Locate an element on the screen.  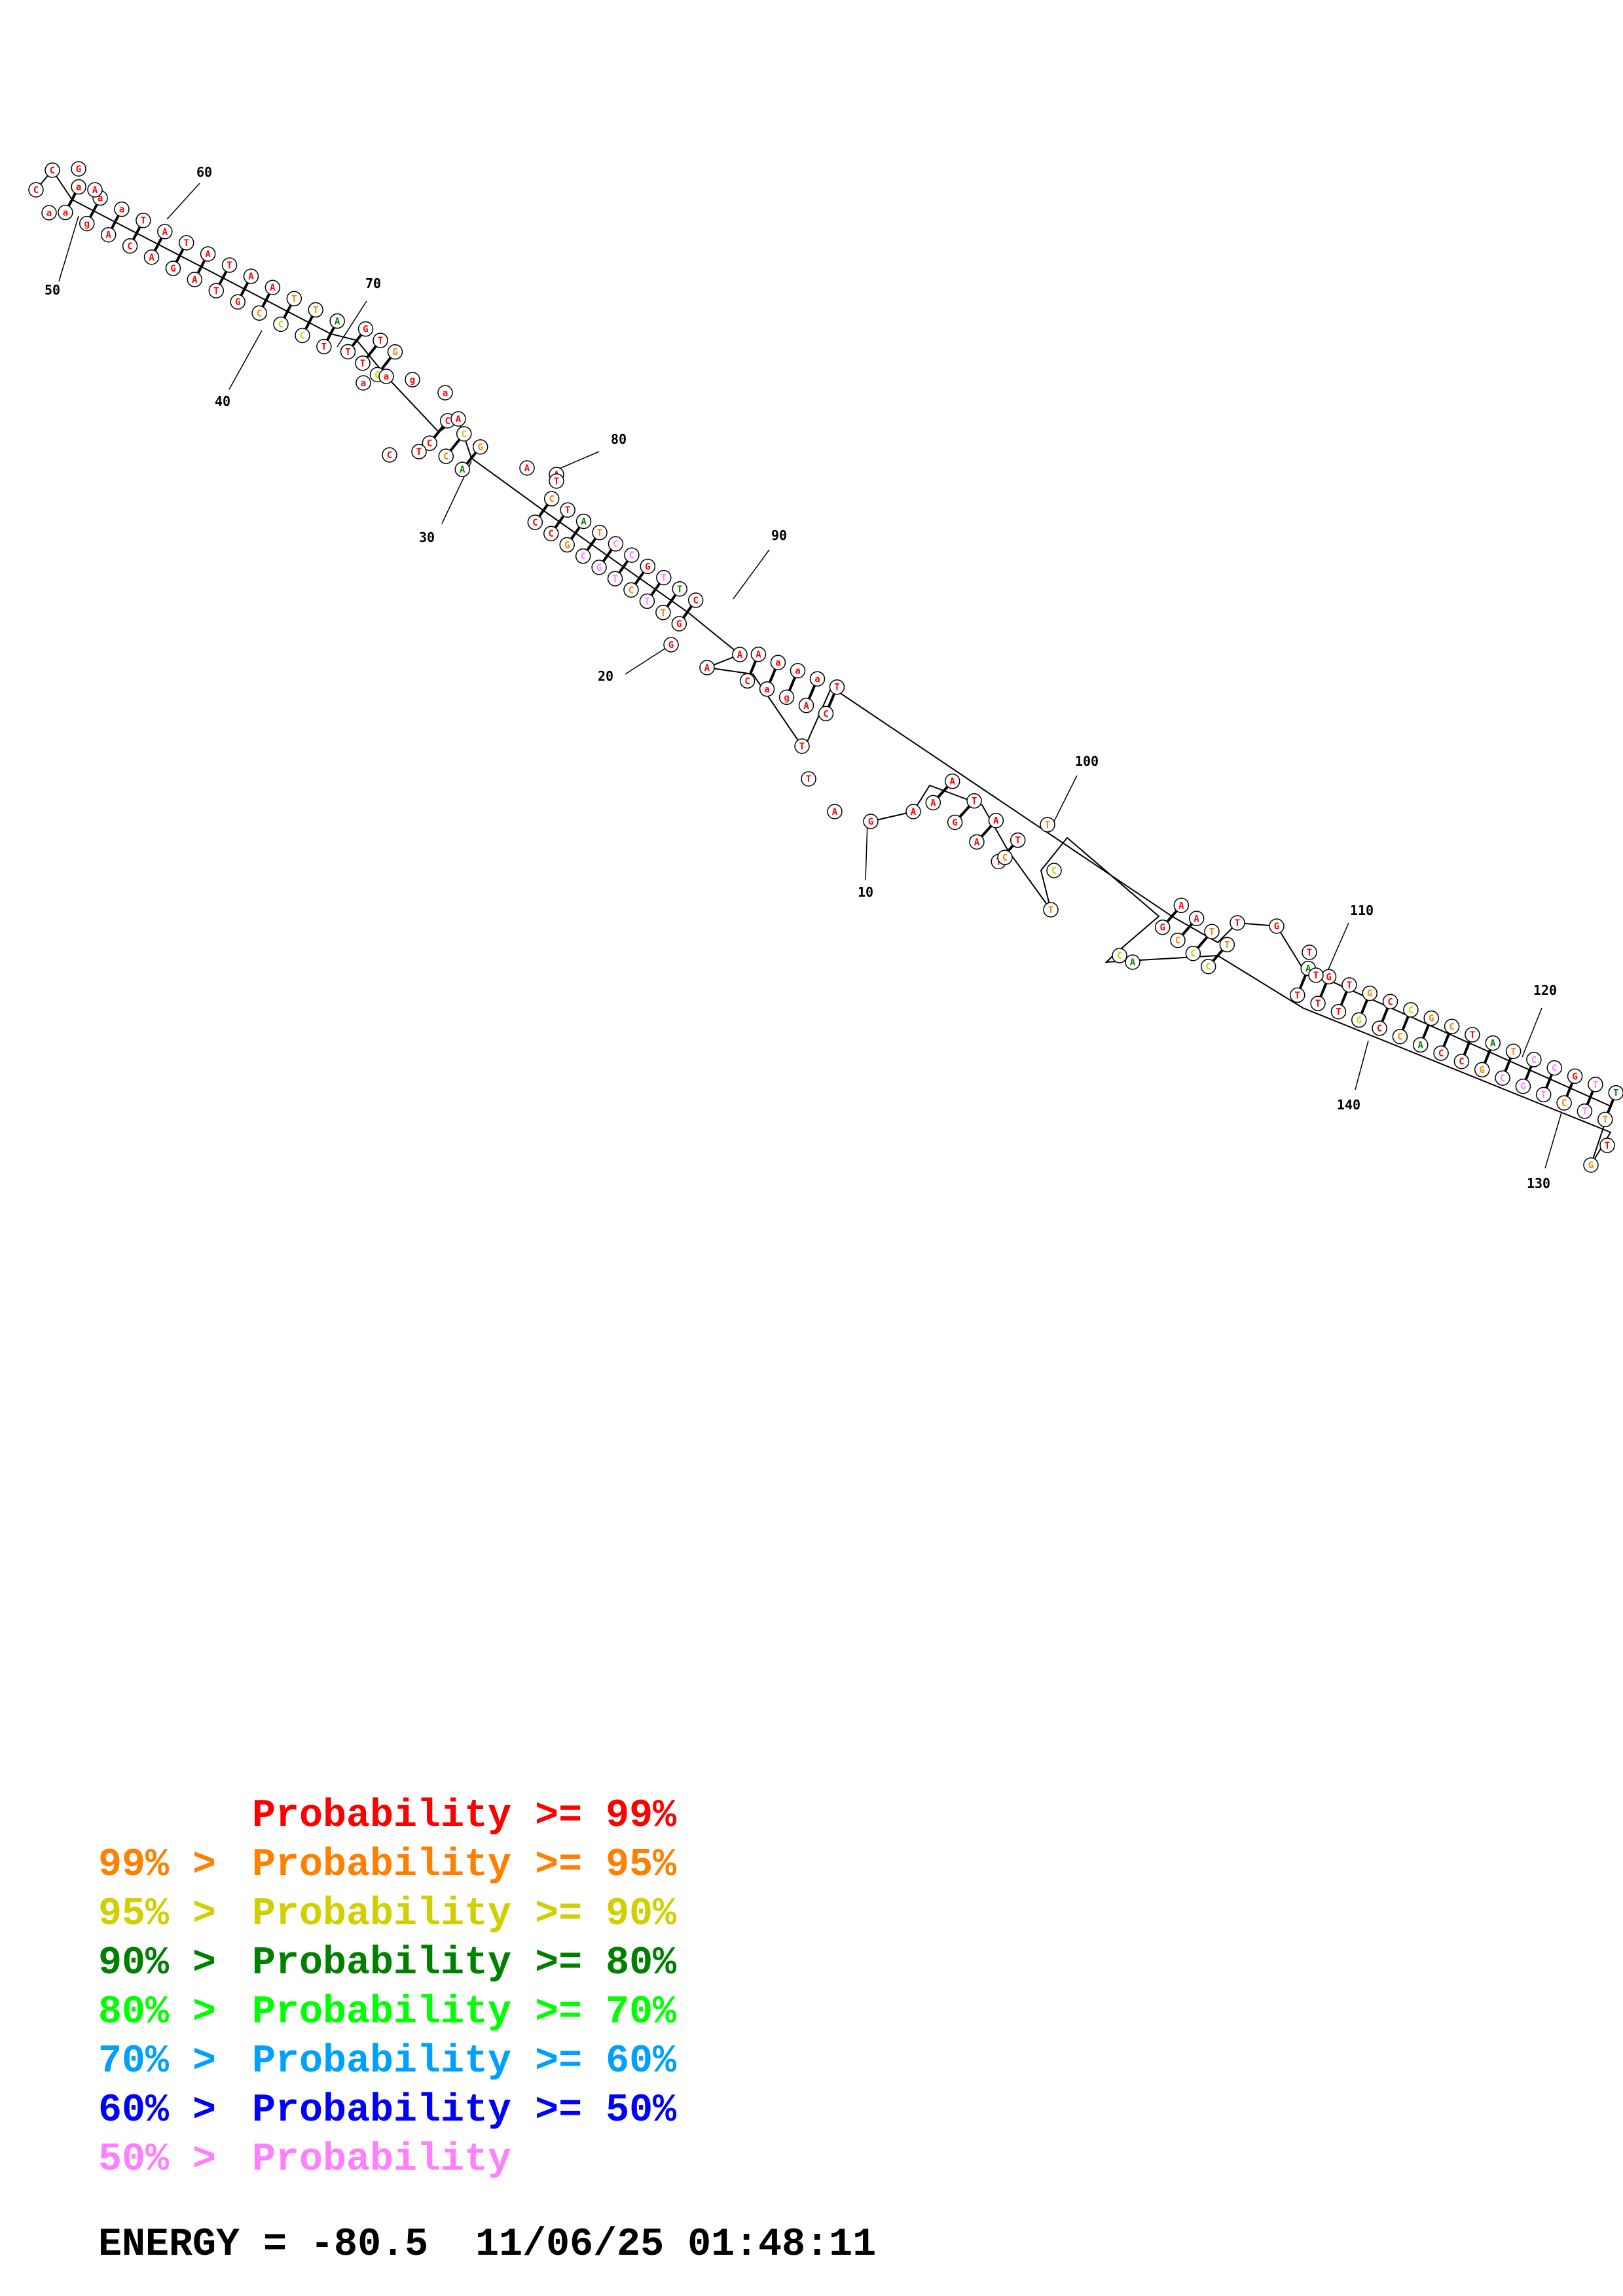
position-label: 60 is located at coordinates (204, 172).